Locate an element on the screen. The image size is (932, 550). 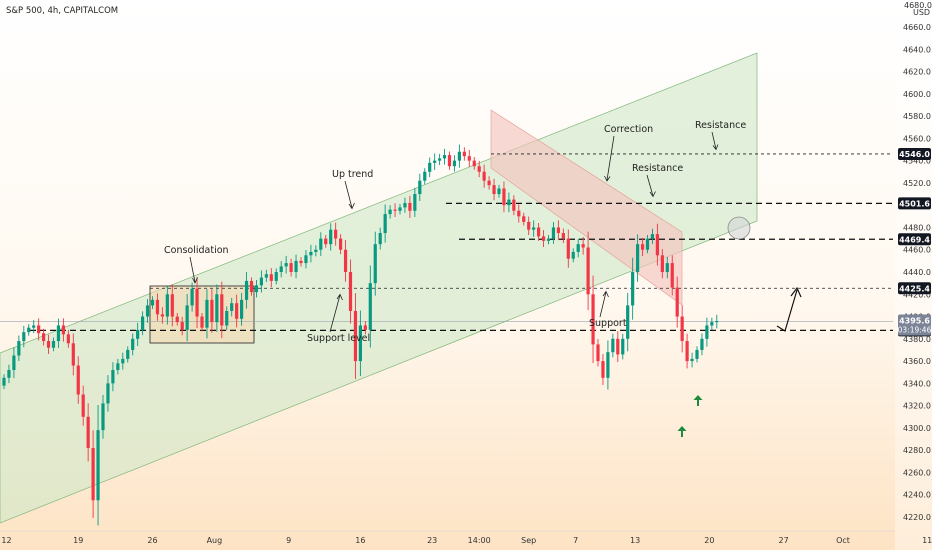
price-axis-currency: USD is located at coordinates (921, 12).